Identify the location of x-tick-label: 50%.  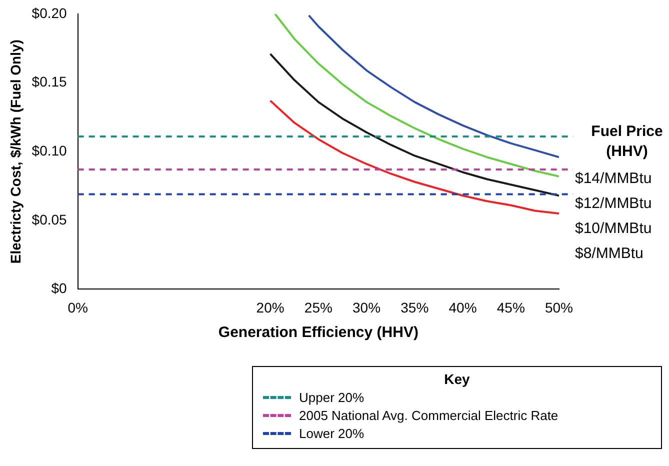
(559, 307).